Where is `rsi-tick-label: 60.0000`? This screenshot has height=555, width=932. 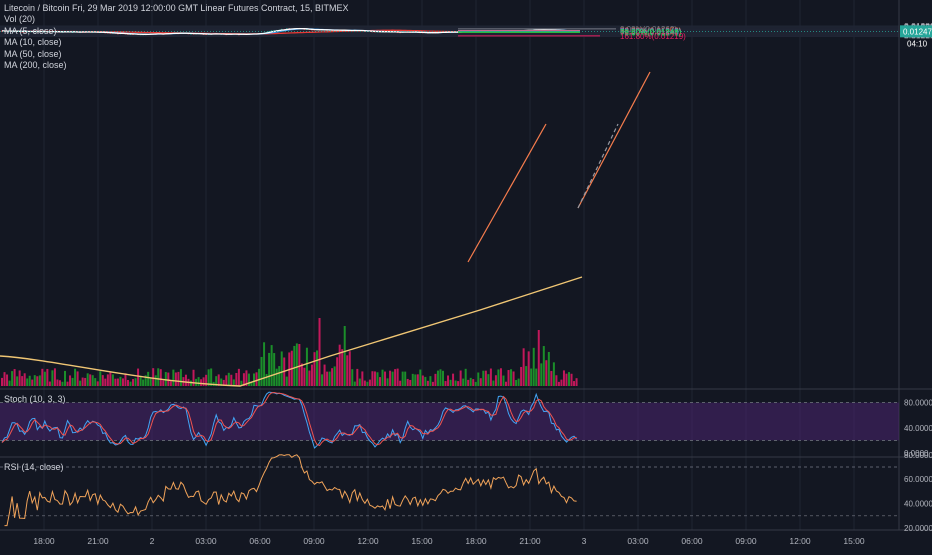
rsi-tick-label: 60.0000 is located at coordinates (918, 479).